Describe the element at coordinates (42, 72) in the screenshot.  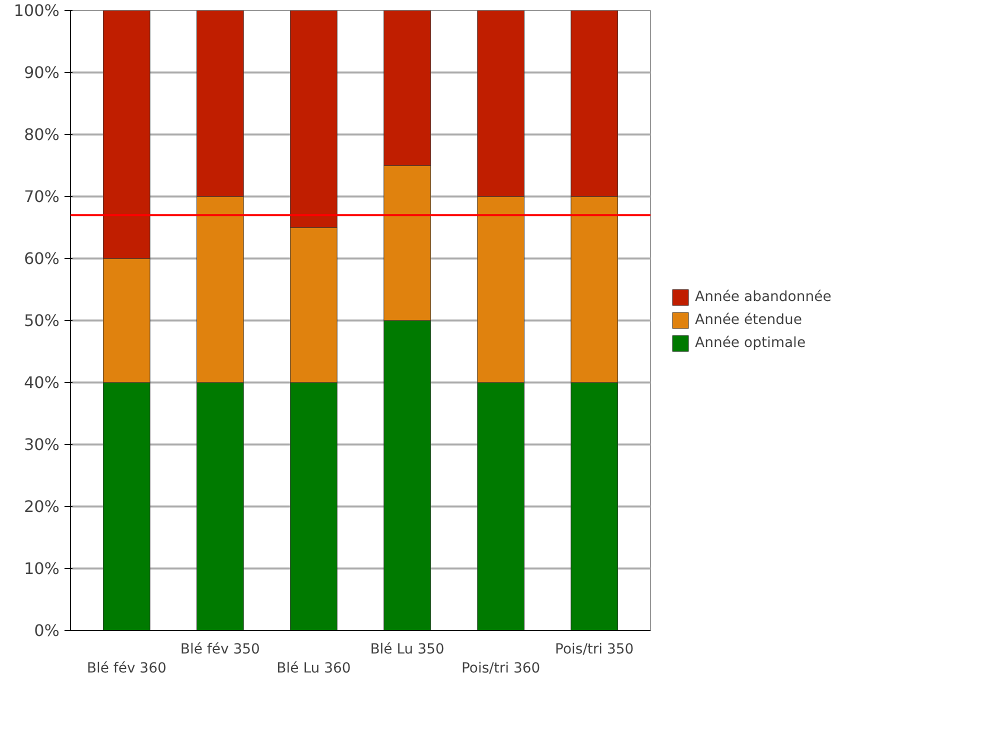
I see `y-tick-label: 90%` at that location.